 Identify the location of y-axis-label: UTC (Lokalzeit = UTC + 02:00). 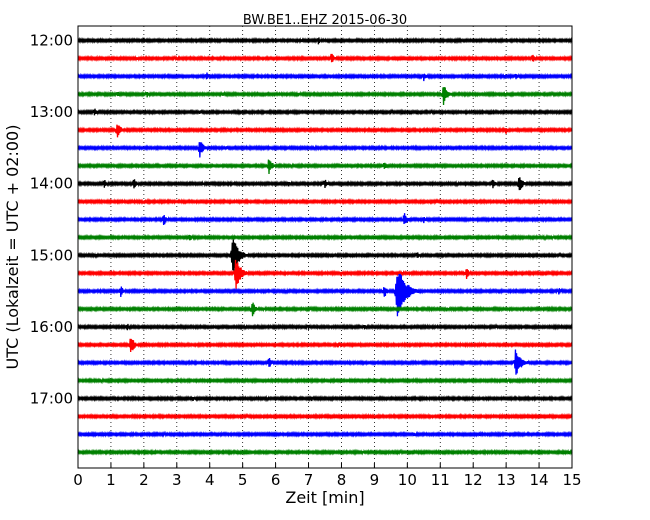
(12, 247).